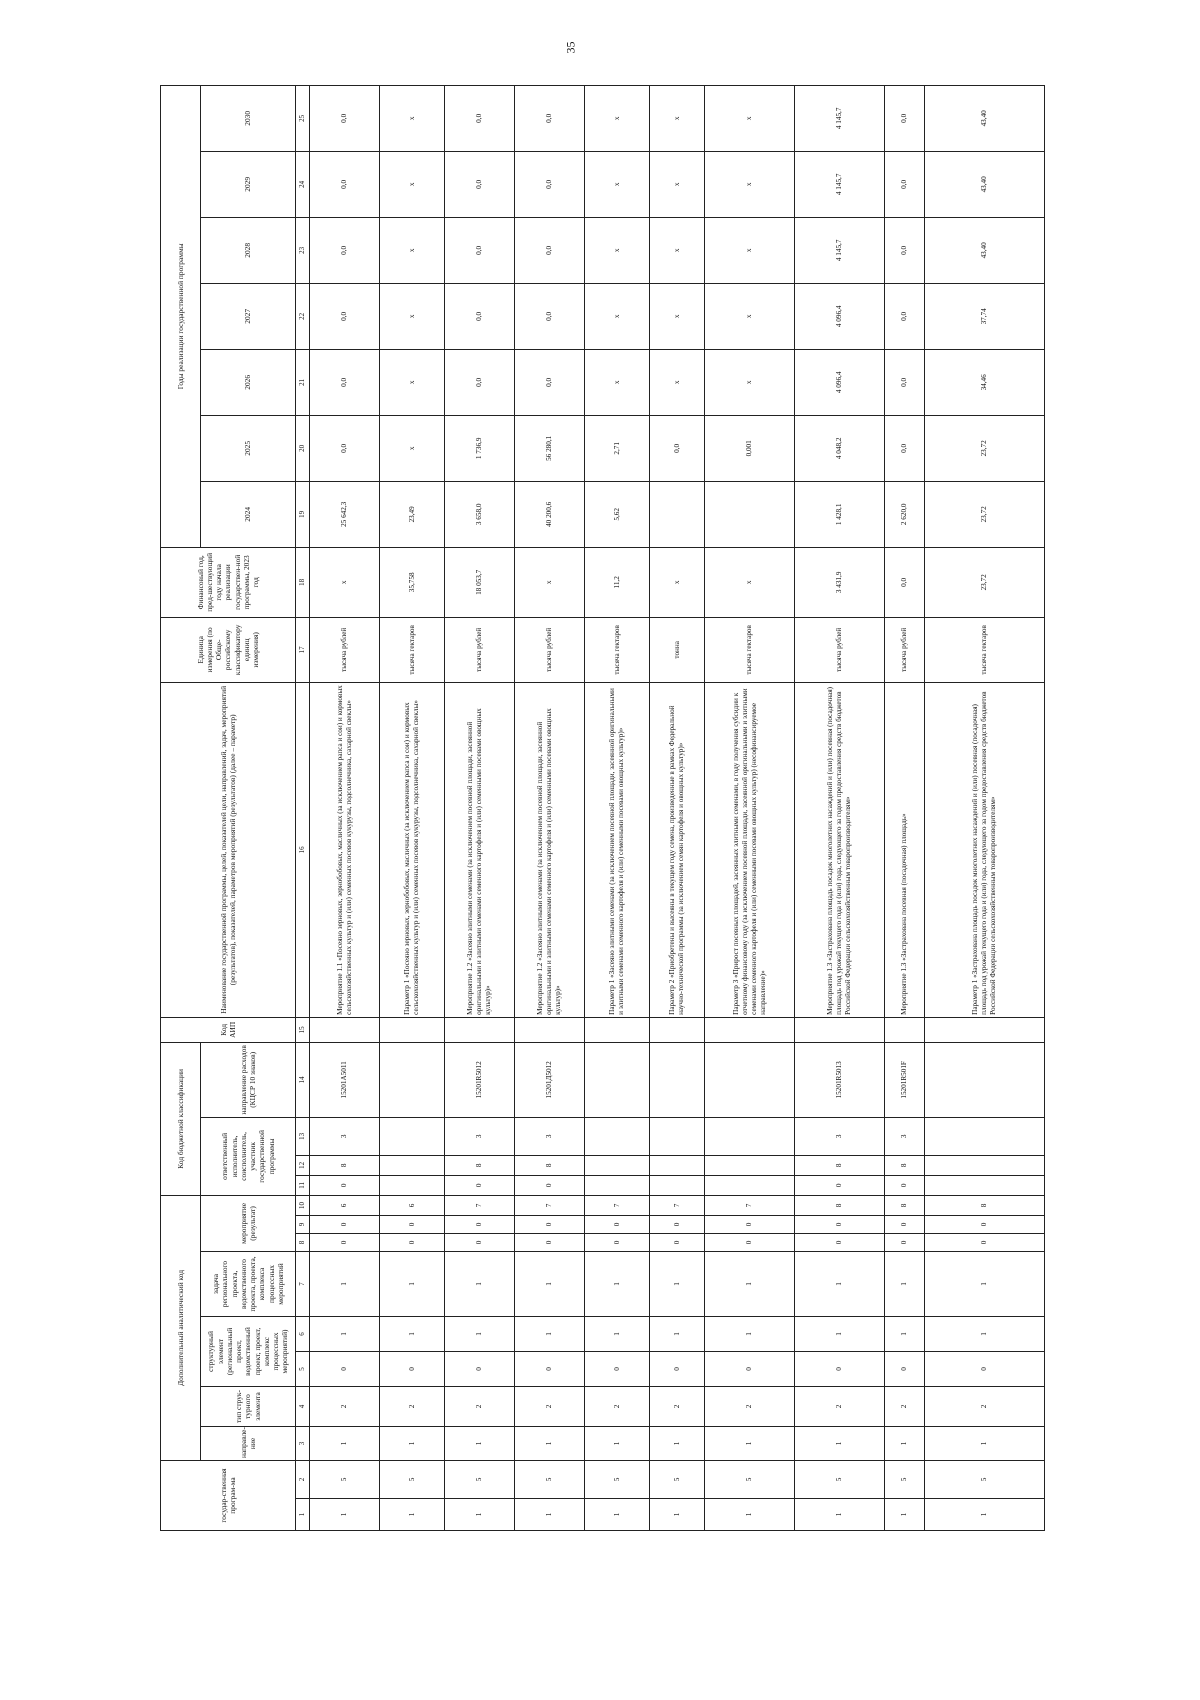  What do you see at coordinates (302, 1136) in the screenshot?
I see `column-number: 13` at bounding box center [302, 1136].